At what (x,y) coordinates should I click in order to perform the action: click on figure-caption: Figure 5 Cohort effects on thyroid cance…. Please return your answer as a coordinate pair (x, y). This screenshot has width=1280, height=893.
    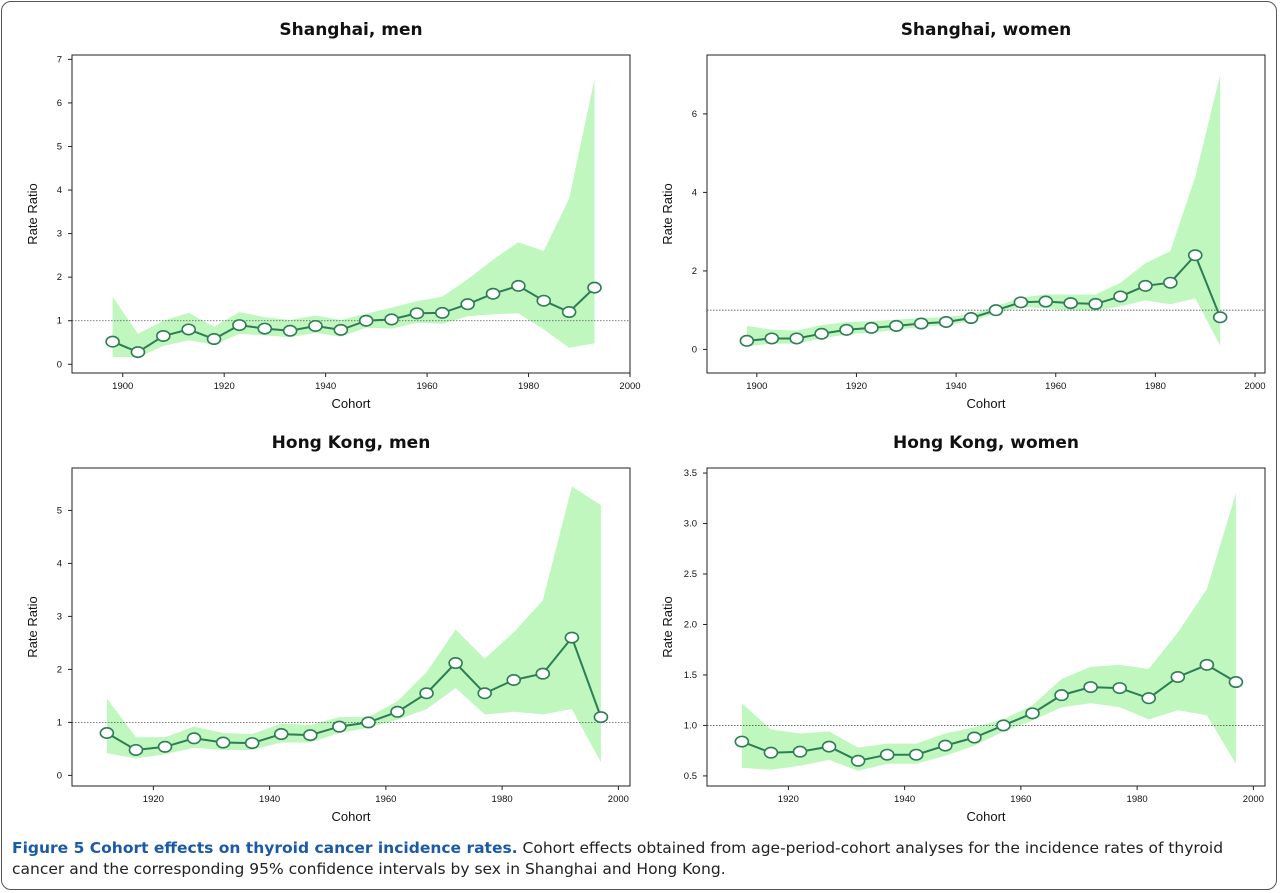
    Looking at the image, I should click on (639, 859).